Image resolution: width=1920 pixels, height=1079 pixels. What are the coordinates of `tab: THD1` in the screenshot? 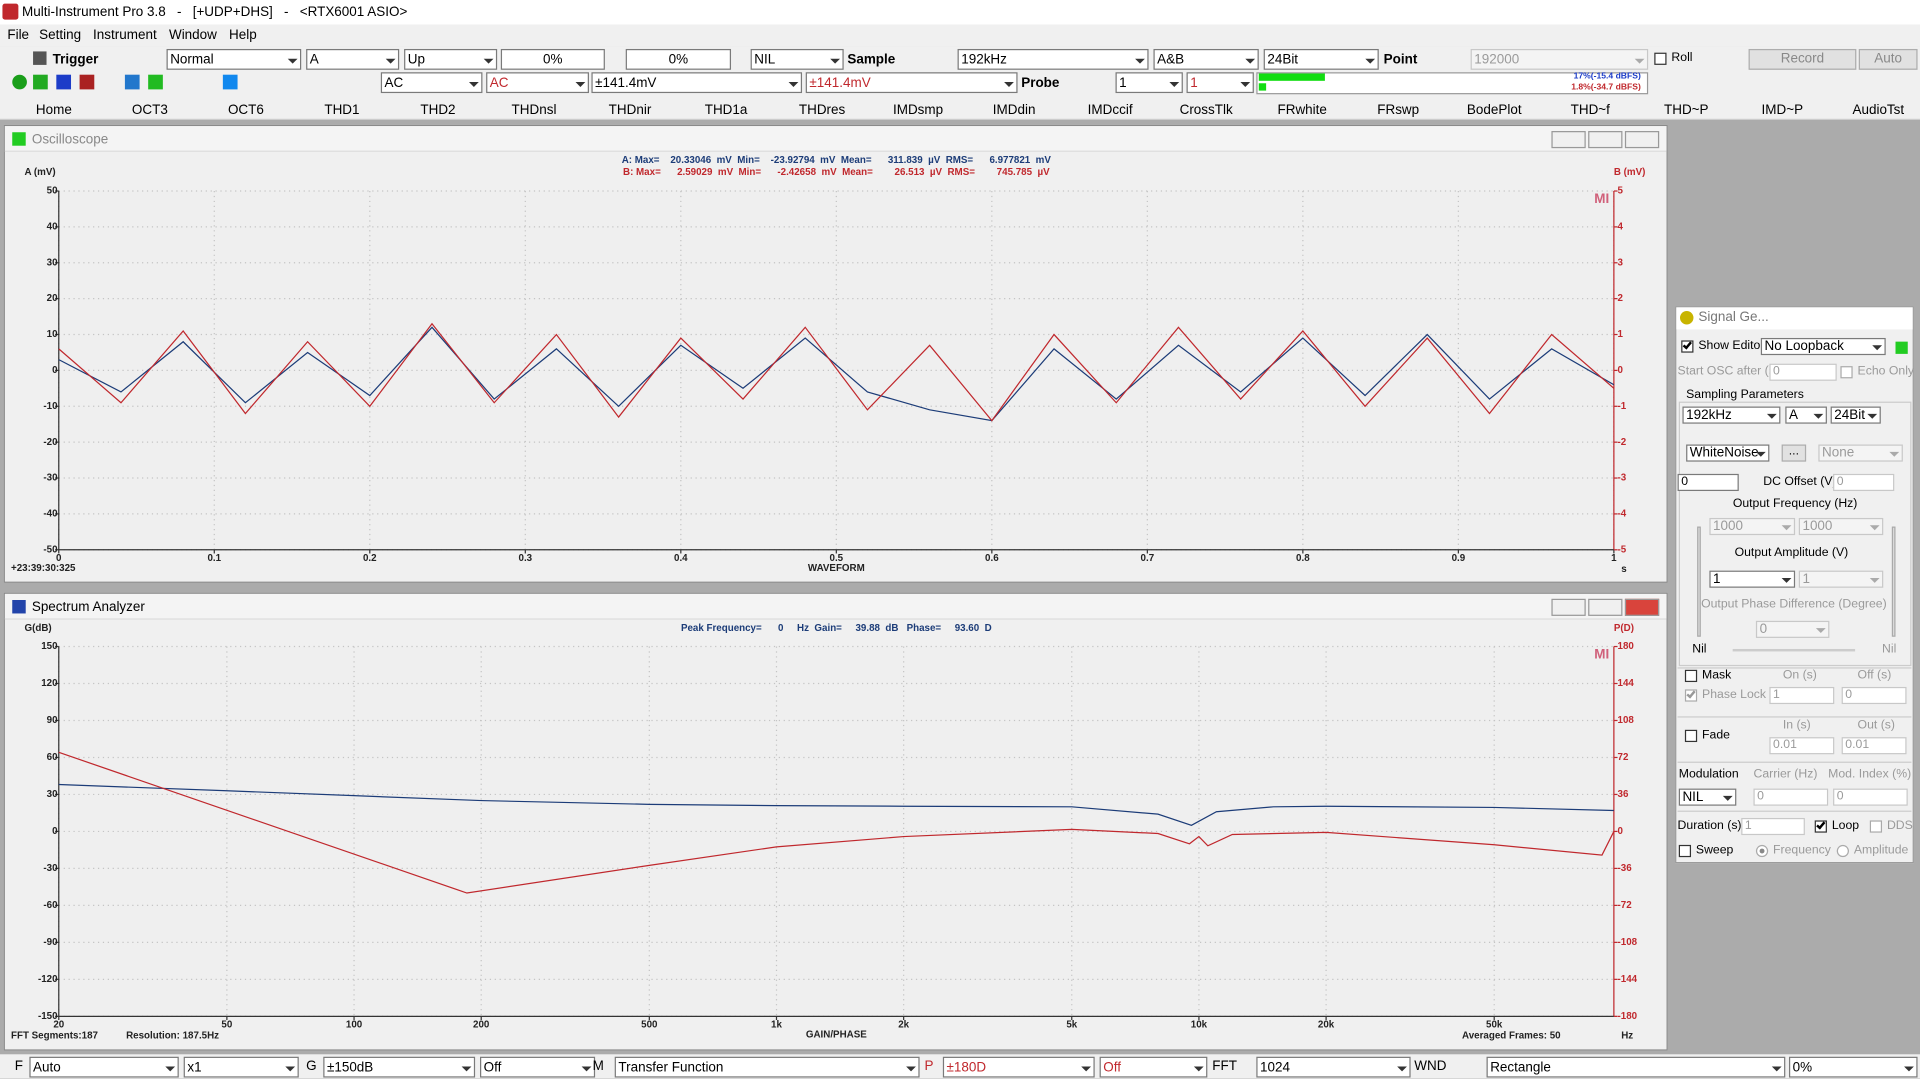 It's located at (342, 110).